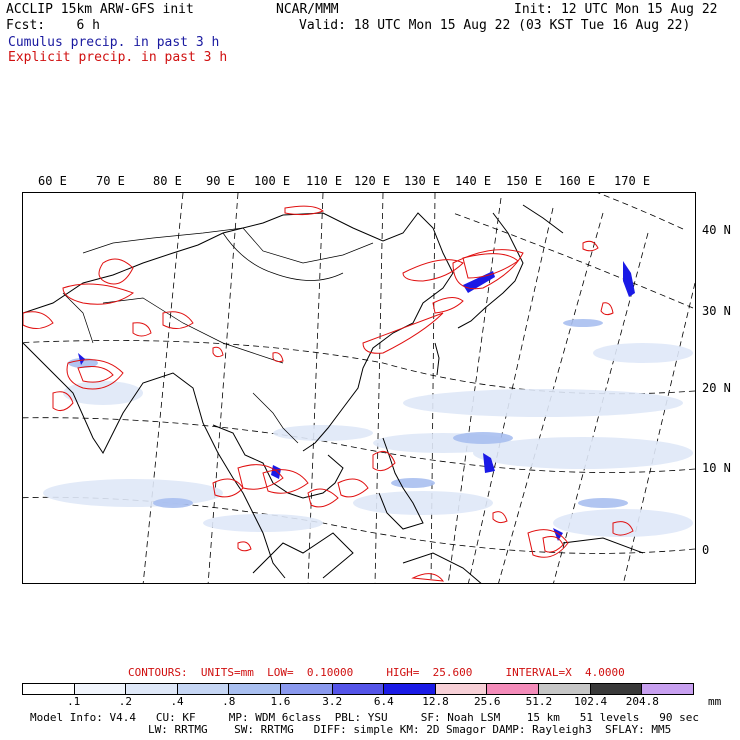 Image resolution: width=740 pixels, height=740 pixels. Describe the element at coordinates (632, 181) in the screenshot. I see `lon-label: 170 E` at that location.